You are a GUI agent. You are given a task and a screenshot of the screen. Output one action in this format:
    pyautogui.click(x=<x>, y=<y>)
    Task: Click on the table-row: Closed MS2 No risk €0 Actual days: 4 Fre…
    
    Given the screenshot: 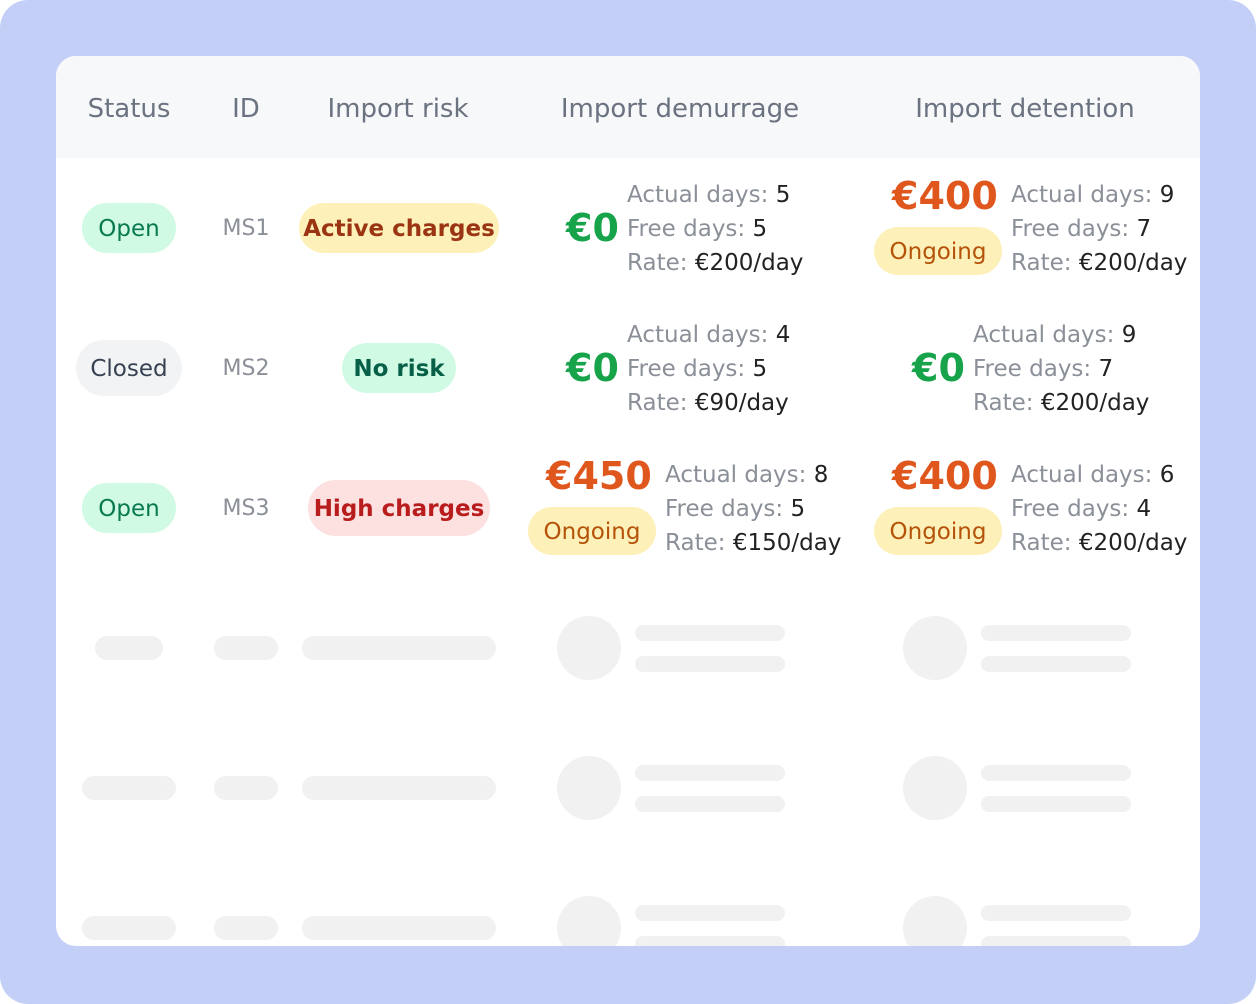 What is the action you would take?
    pyautogui.click(x=628, y=368)
    